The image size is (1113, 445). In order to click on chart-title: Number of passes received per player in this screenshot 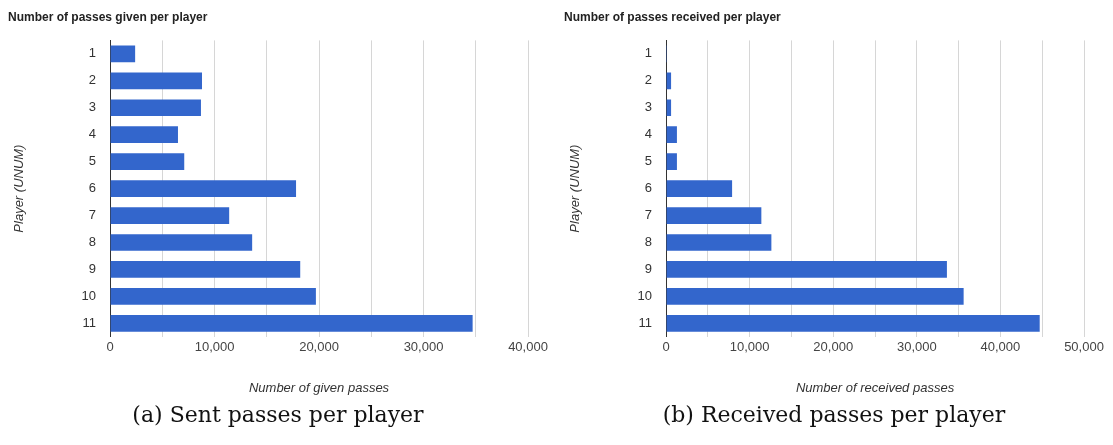, I will do `click(673, 16)`.